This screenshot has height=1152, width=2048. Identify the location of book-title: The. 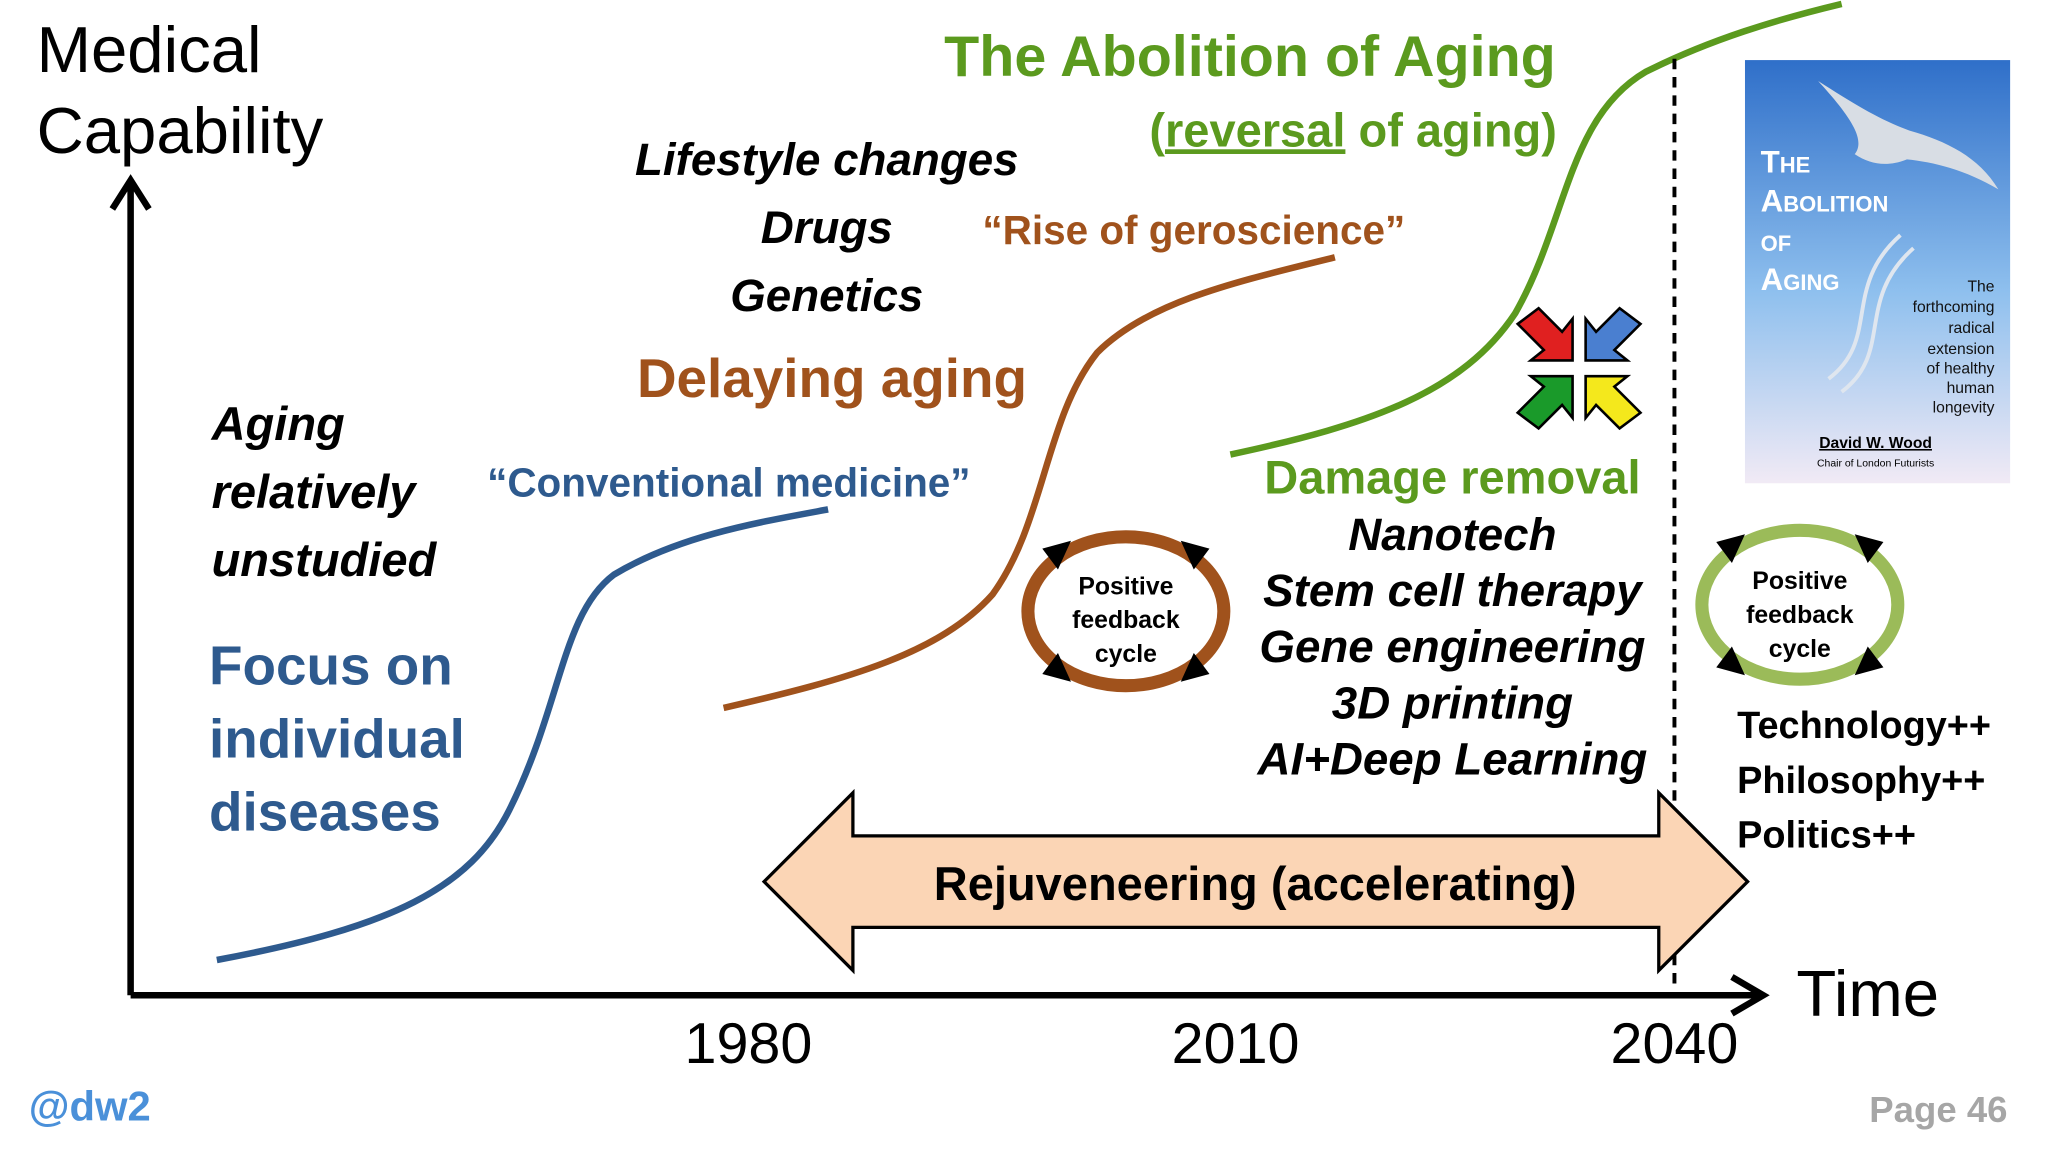
(1786, 161).